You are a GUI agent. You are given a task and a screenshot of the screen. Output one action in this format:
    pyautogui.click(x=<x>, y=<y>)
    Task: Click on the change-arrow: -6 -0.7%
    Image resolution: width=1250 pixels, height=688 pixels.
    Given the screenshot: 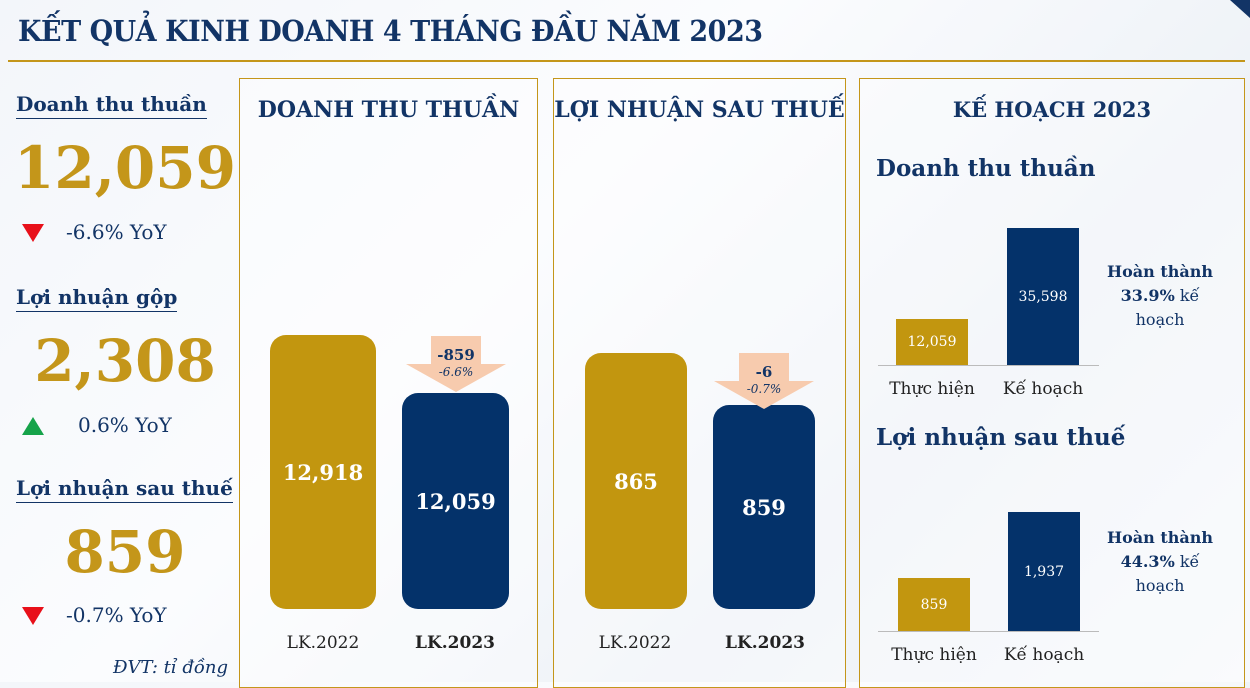 What is the action you would take?
    pyautogui.click(x=764, y=381)
    